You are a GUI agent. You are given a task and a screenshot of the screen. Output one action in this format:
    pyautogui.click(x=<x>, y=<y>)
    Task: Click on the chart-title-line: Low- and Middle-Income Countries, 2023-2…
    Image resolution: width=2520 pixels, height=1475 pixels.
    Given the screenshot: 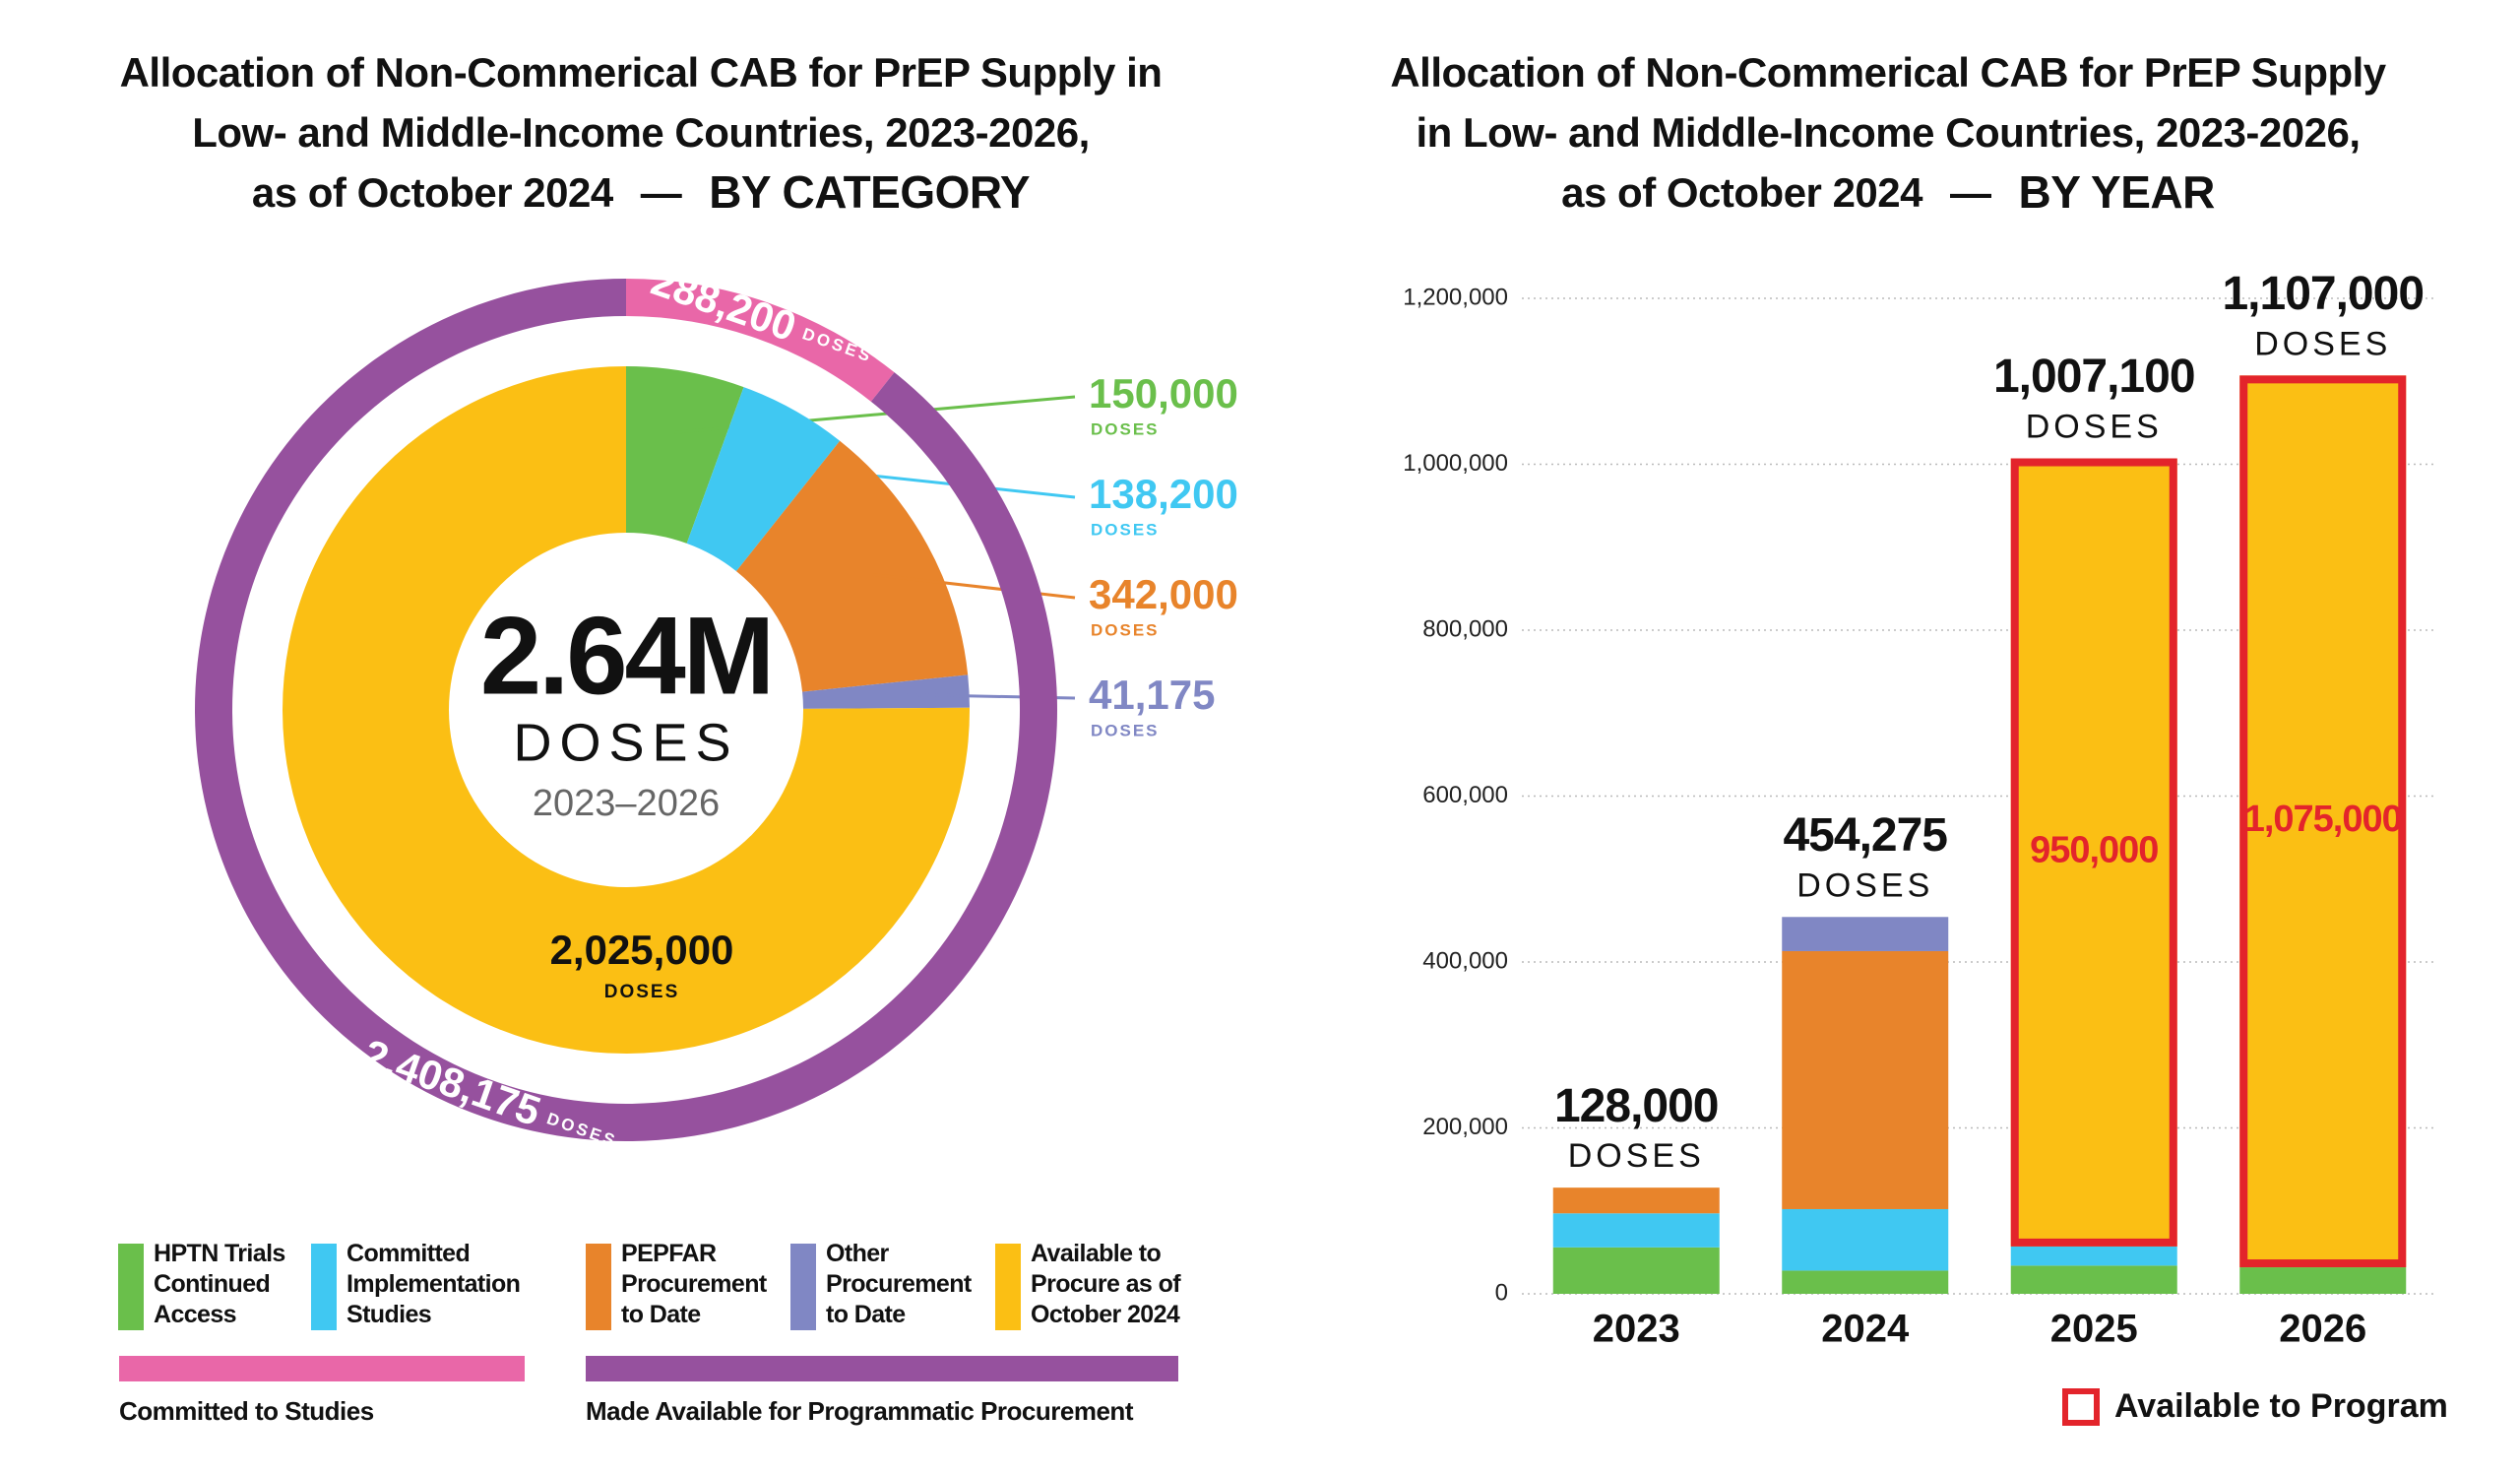 What is the action you would take?
    pyautogui.click(x=641, y=132)
    